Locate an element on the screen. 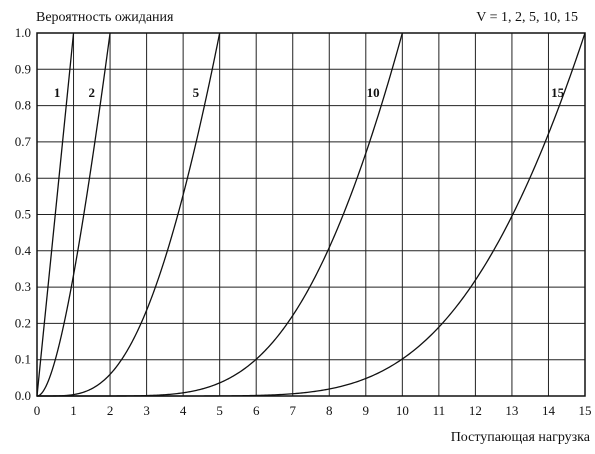 This screenshot has width=595, height=454. y-tick-label: 0.7 is located at coordinates (23, 141).